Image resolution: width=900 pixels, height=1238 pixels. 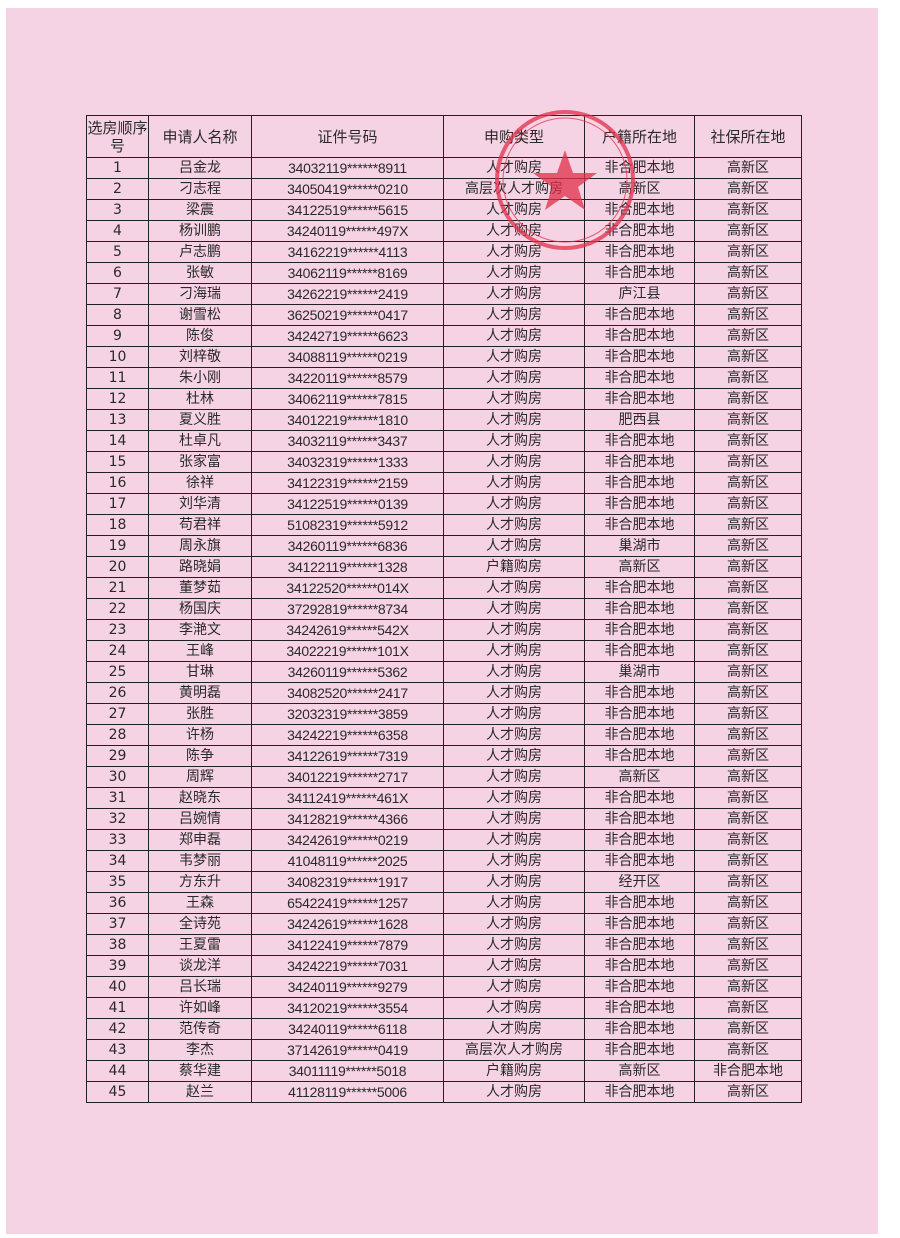 I want to click on id-number: 34122419******7879, so click(x=347, y=945).